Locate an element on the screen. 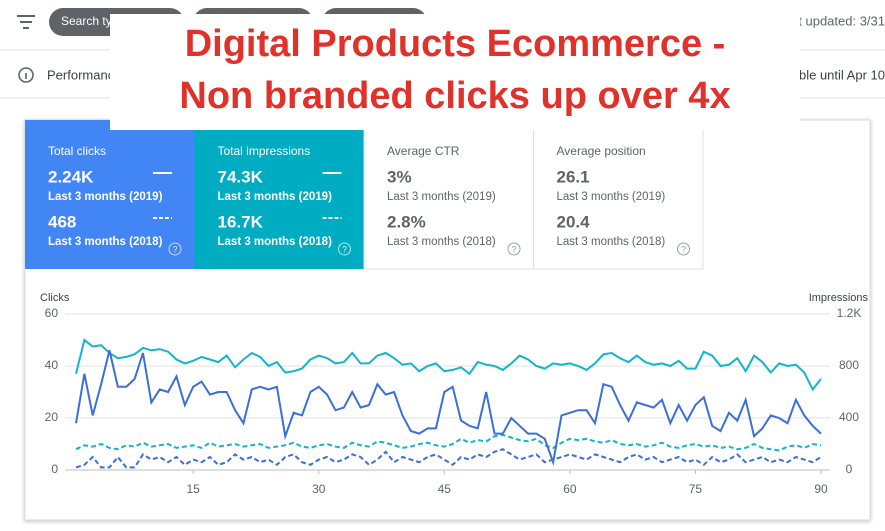 This screenshot has height=531, width=885. y-tick-label: 60 is located at coordinates (52, 313).